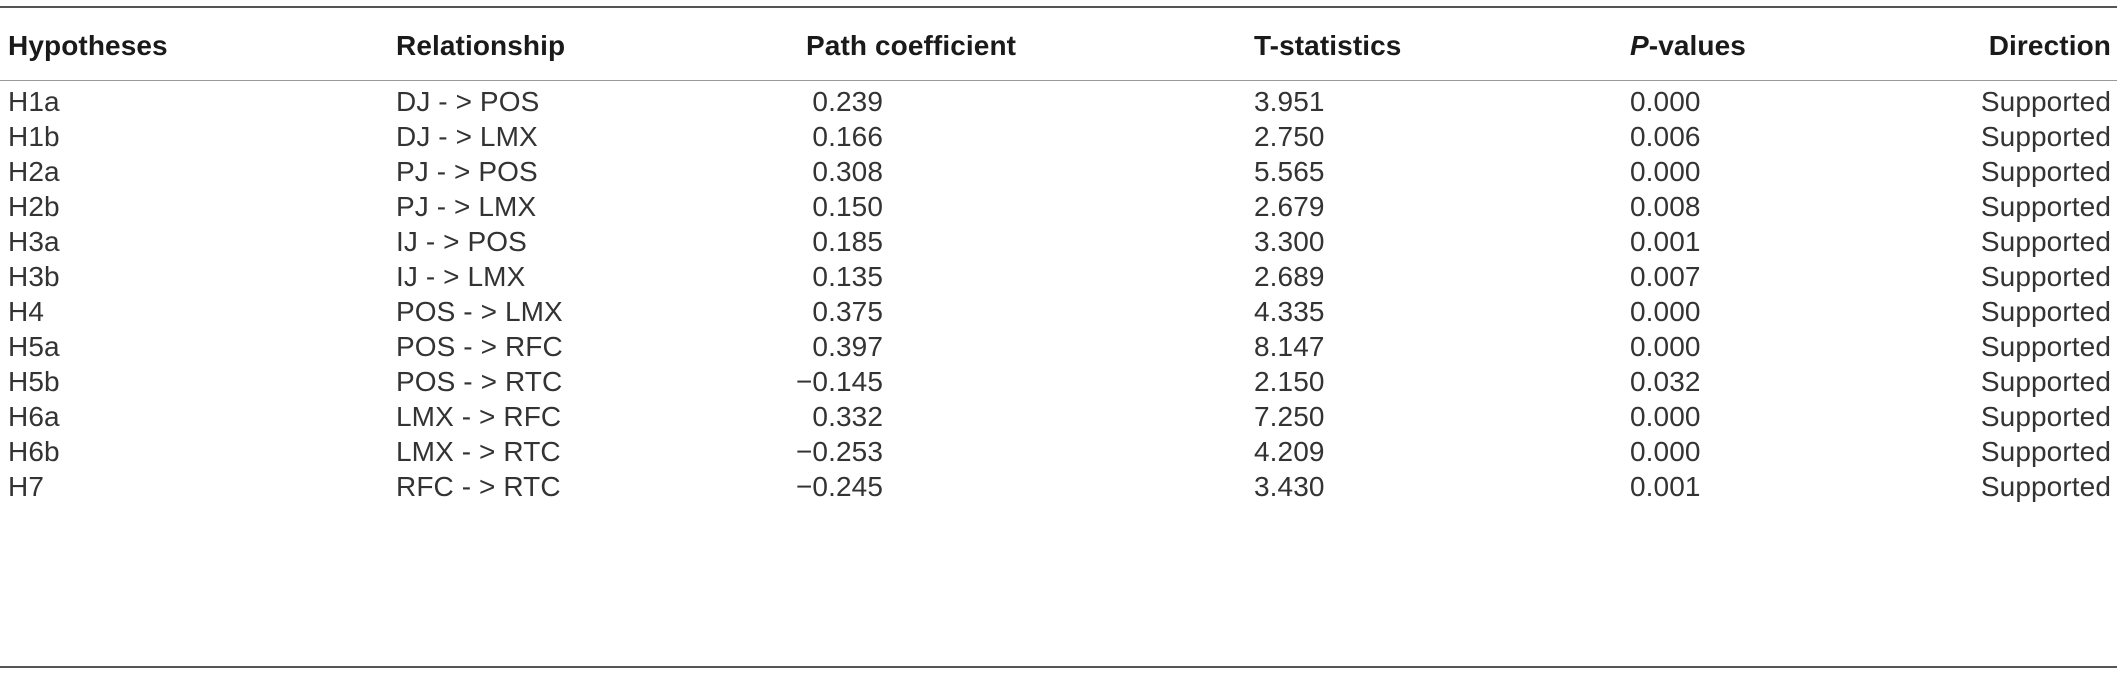  I want to click on cell-p-value: 0.008, so click(1665, 206).